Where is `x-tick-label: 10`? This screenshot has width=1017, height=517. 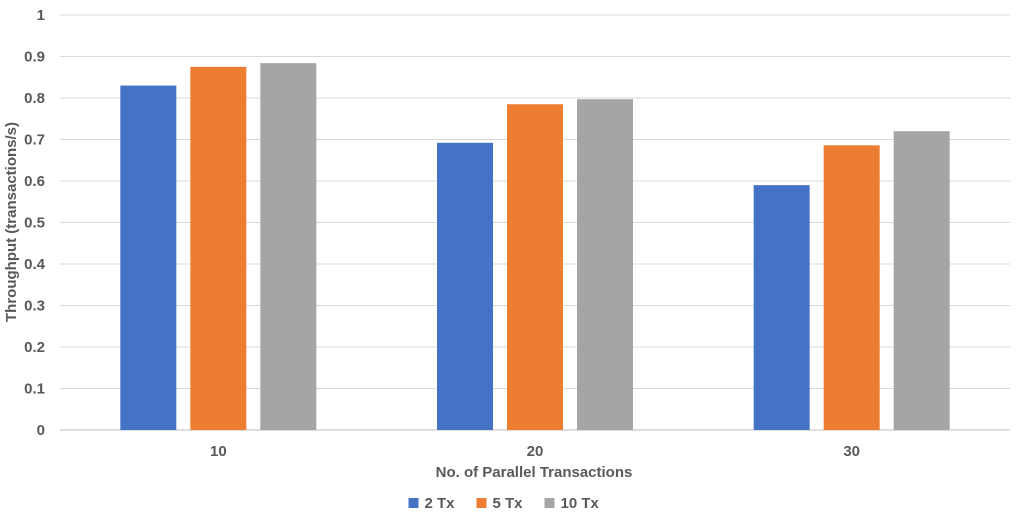 x-tick-label: 10 is located at coordinates (218, 451).